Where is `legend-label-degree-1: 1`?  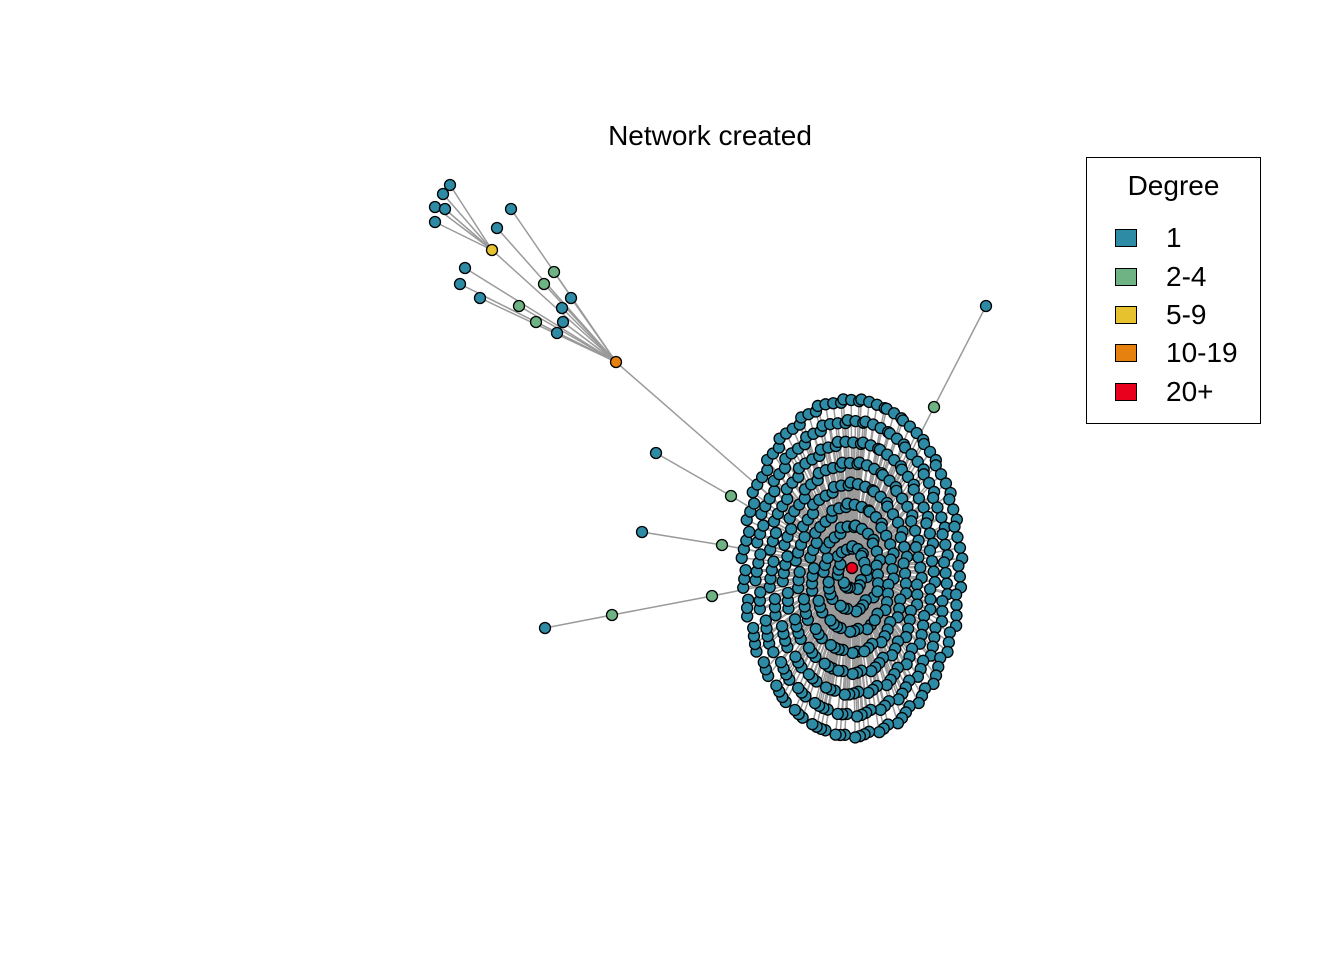
legend-label-degree-1: 1 is located at coordinates (1174, 237).